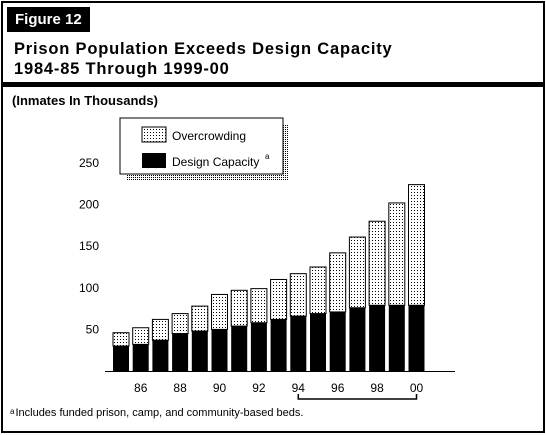 Image resolution: width=546 pixels, height=435 pixels. Describe the element at coordinates (12, 411) in the screenshot. I see `footnote-marker: a` at that location.